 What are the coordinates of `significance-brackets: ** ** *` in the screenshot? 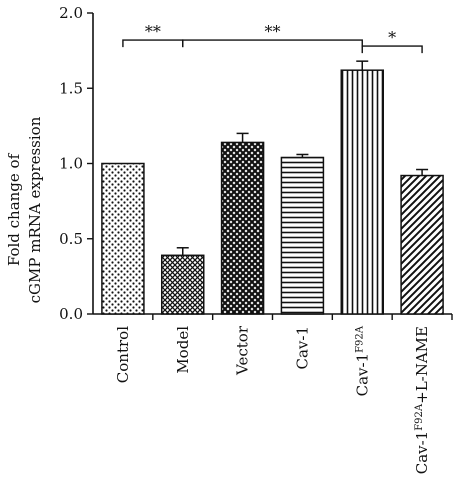 It's located at (272, 38).